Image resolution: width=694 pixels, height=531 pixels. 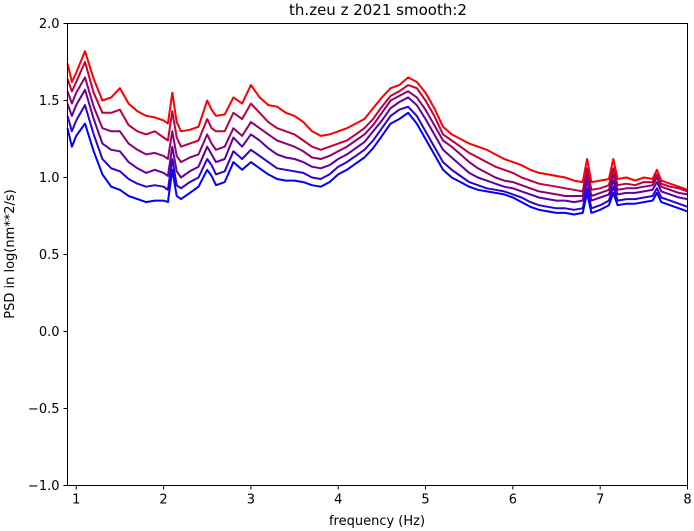 What do you see at coordinates (425, 500) in the screenshot?
I see `x-tick-label: 5` at bounding box center [425, 500].